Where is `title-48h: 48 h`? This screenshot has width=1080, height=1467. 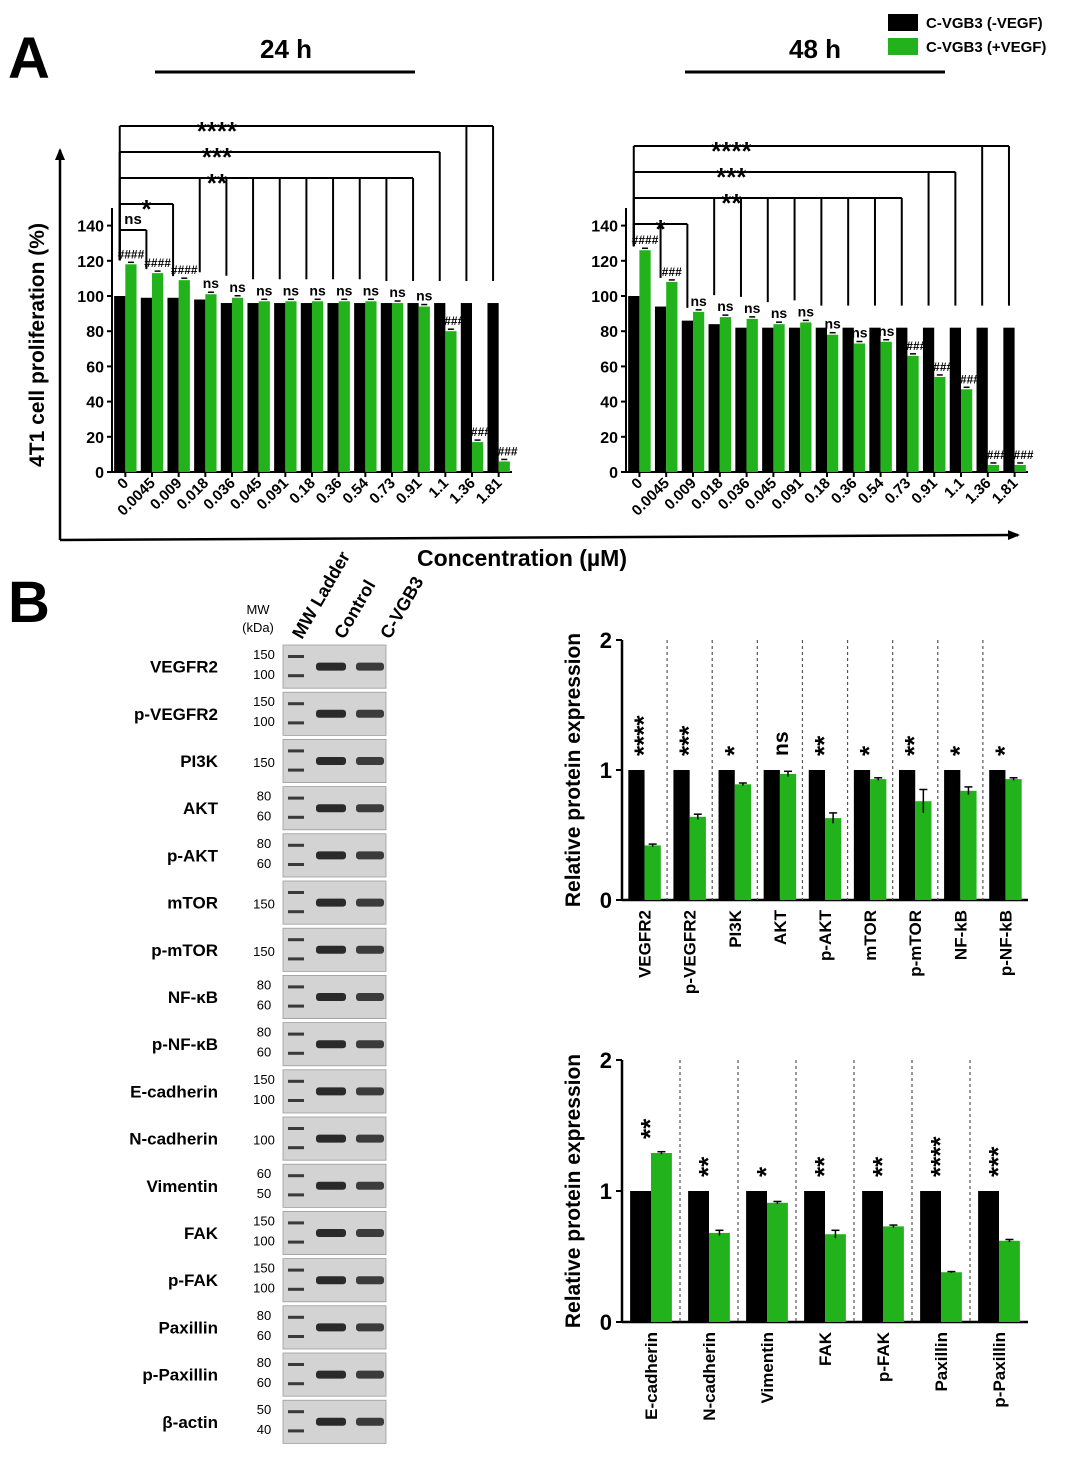 title-48h: 48 h is located at coordinates (815, 49).